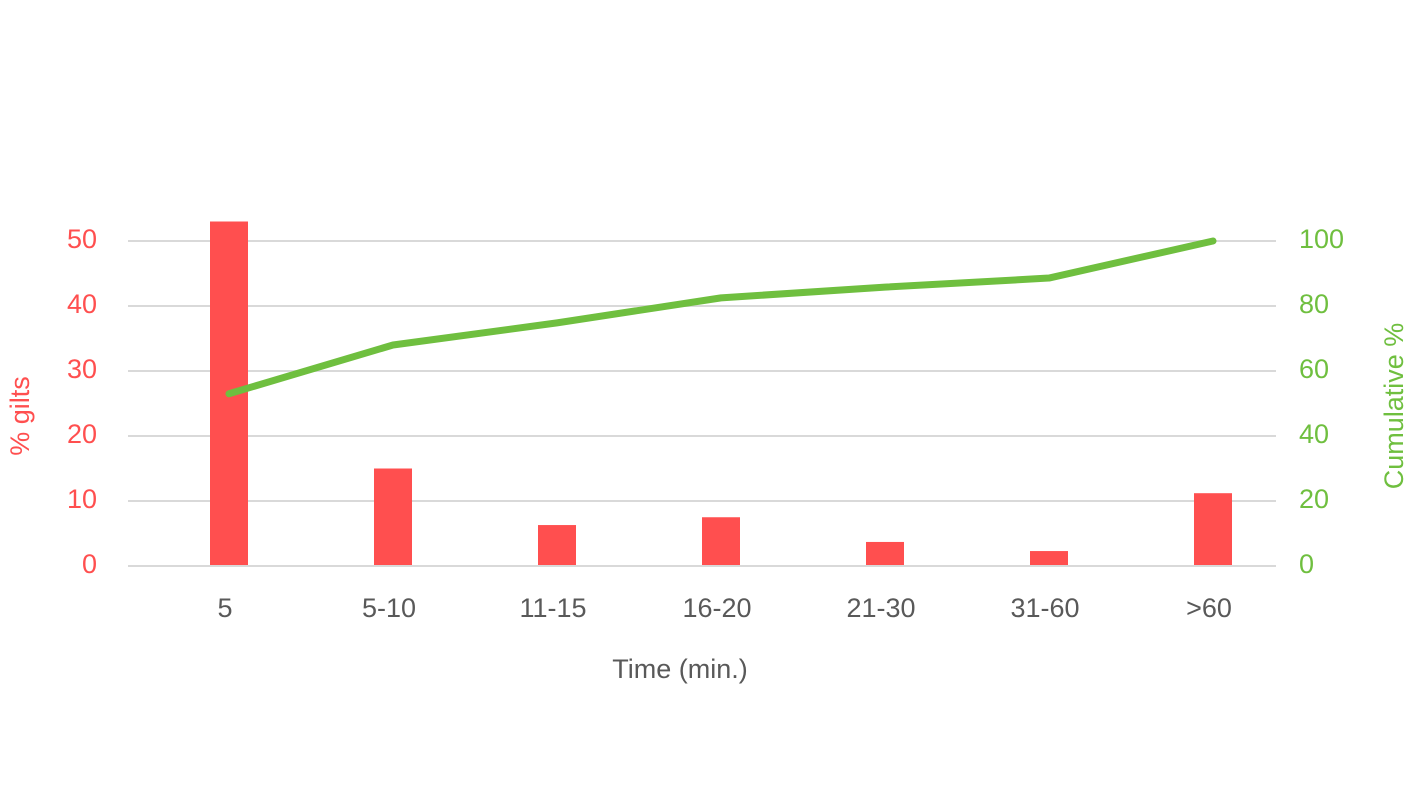  I want to click on y-tick-label: 10, so click(82, 499).